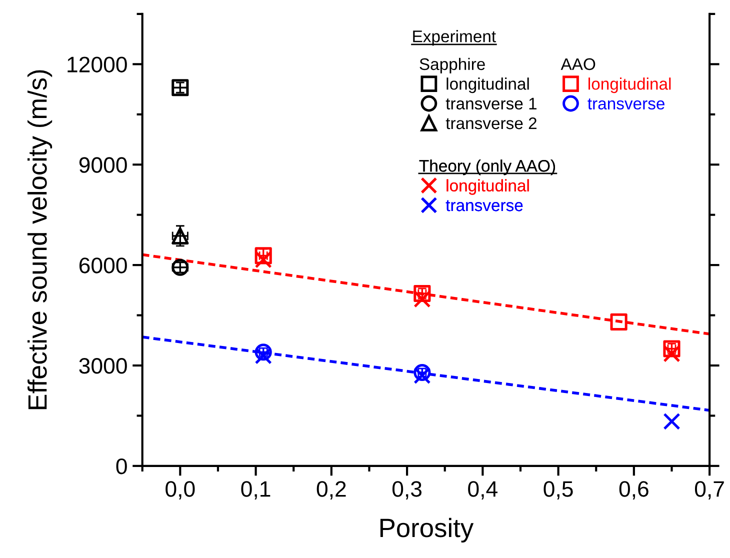 This screenshot has width=730, height=558. I want to click on annotation: Sapphire, so click(452, 66).